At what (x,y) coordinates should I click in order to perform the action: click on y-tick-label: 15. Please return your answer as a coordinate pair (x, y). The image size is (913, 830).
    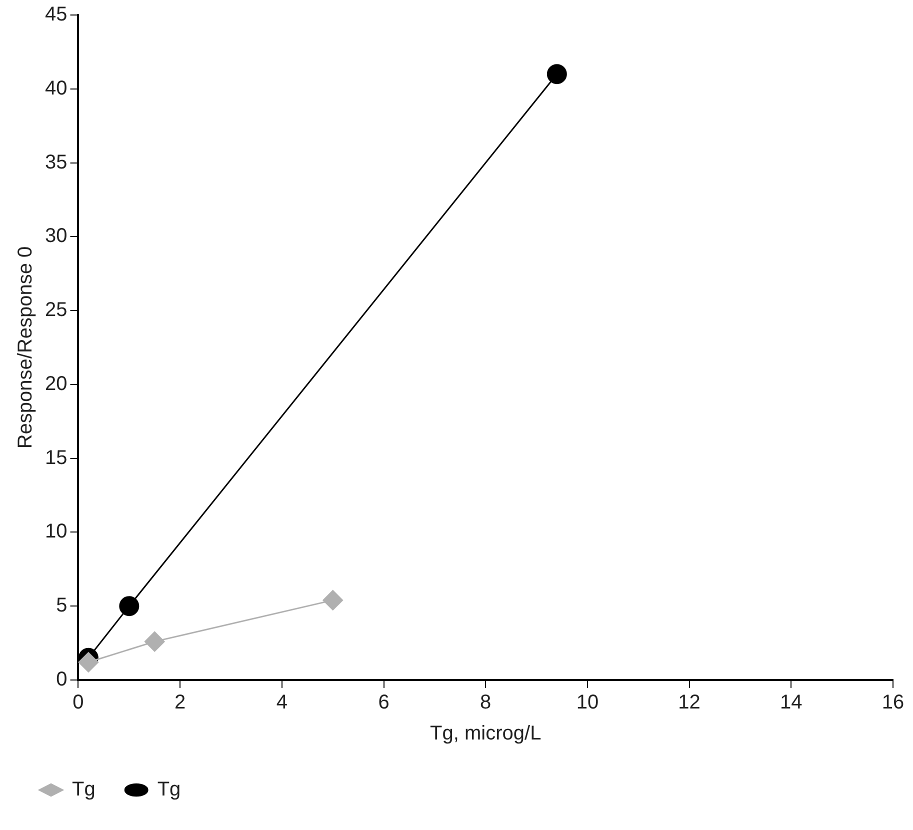
    Looking at the image, I should click on (56, 457).